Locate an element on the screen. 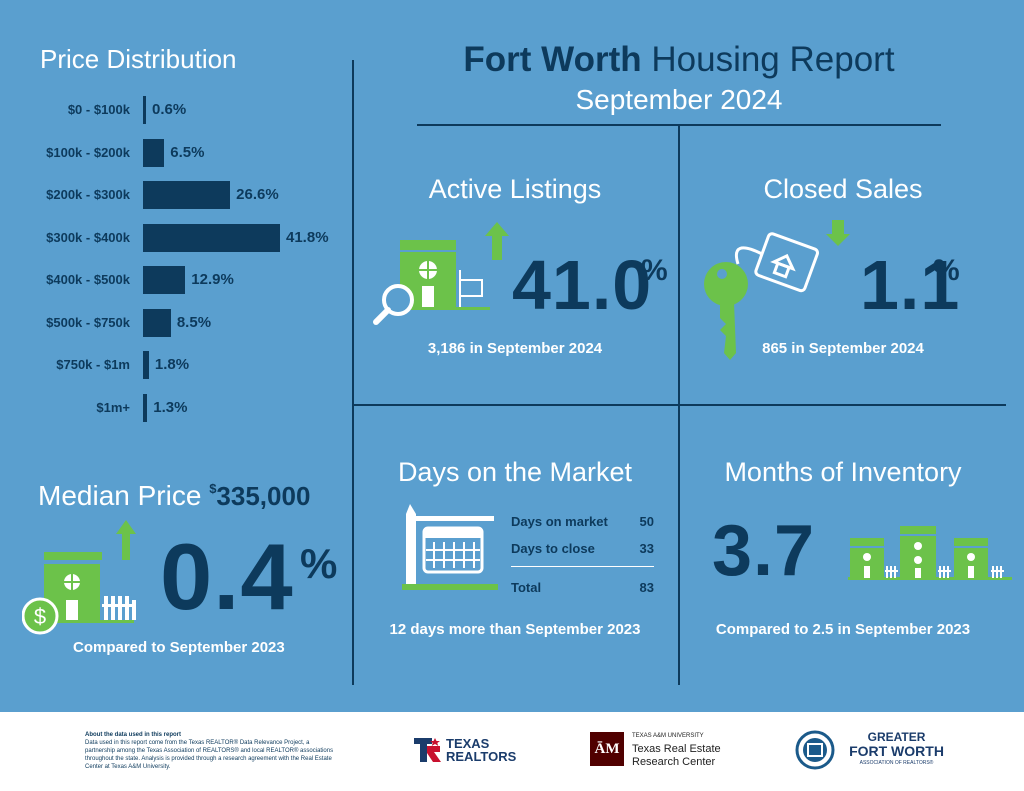 This screenshot has height=791, width=1024. bar-value: 1.3% is located at coordinates (170, 407).